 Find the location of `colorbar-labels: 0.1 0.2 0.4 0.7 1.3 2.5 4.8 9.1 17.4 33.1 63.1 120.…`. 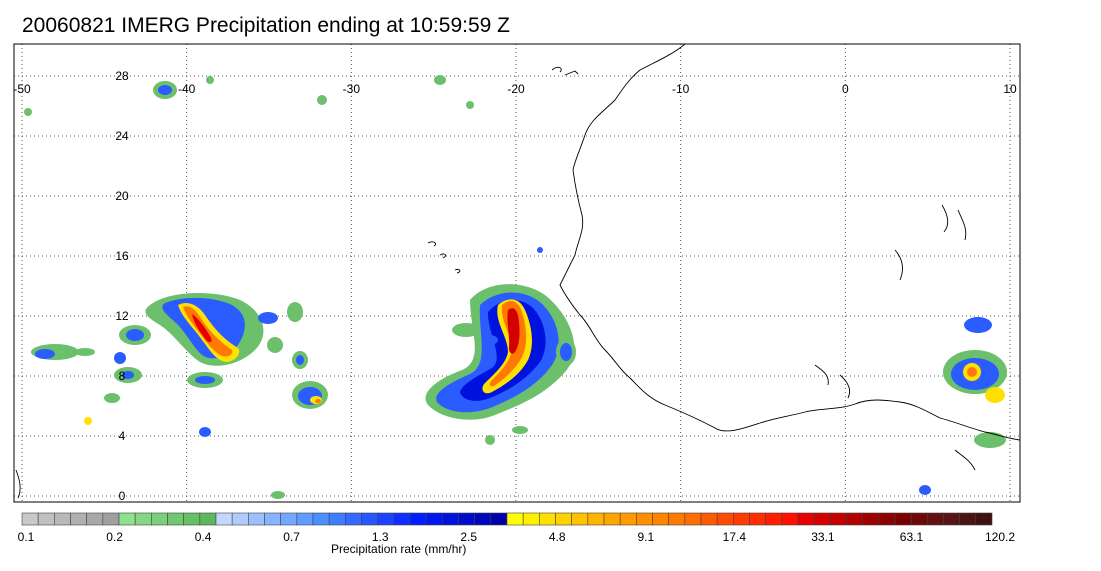

colorbar-labels: 0.1 0.2 0.4 0.7 1.3 2.5 4.8 9.1 17.4 33.1 63.1 120.… is located at coordinates (517, 537).